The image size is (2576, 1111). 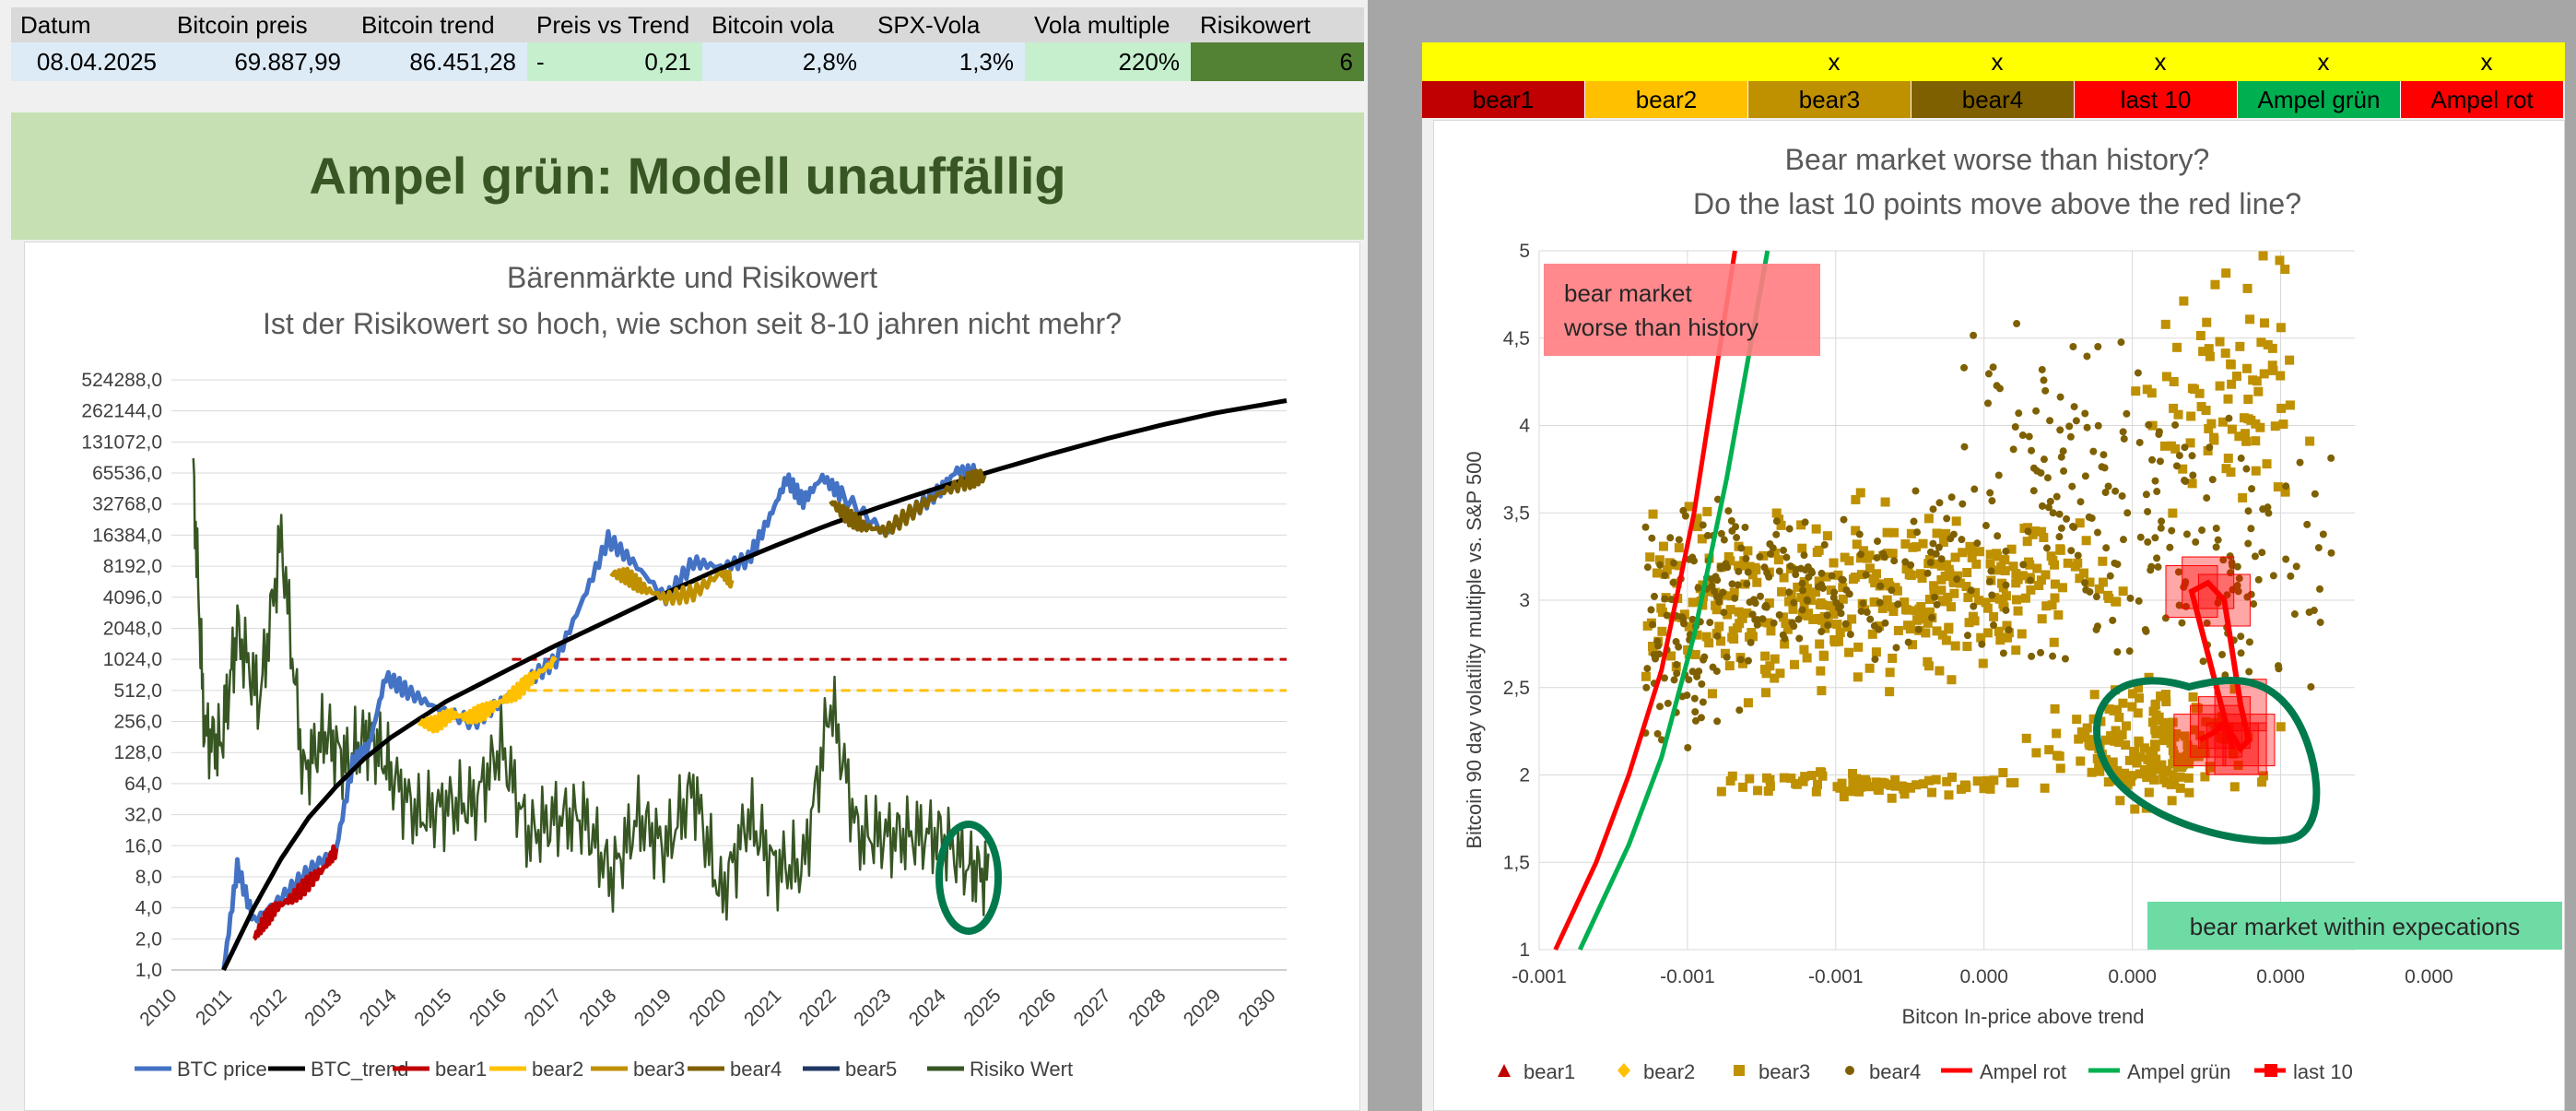 What do you see at coordinates (148, 909) in the screenshot?
I see `y-tick-label: 4,0` at bounding box center [148, 909].